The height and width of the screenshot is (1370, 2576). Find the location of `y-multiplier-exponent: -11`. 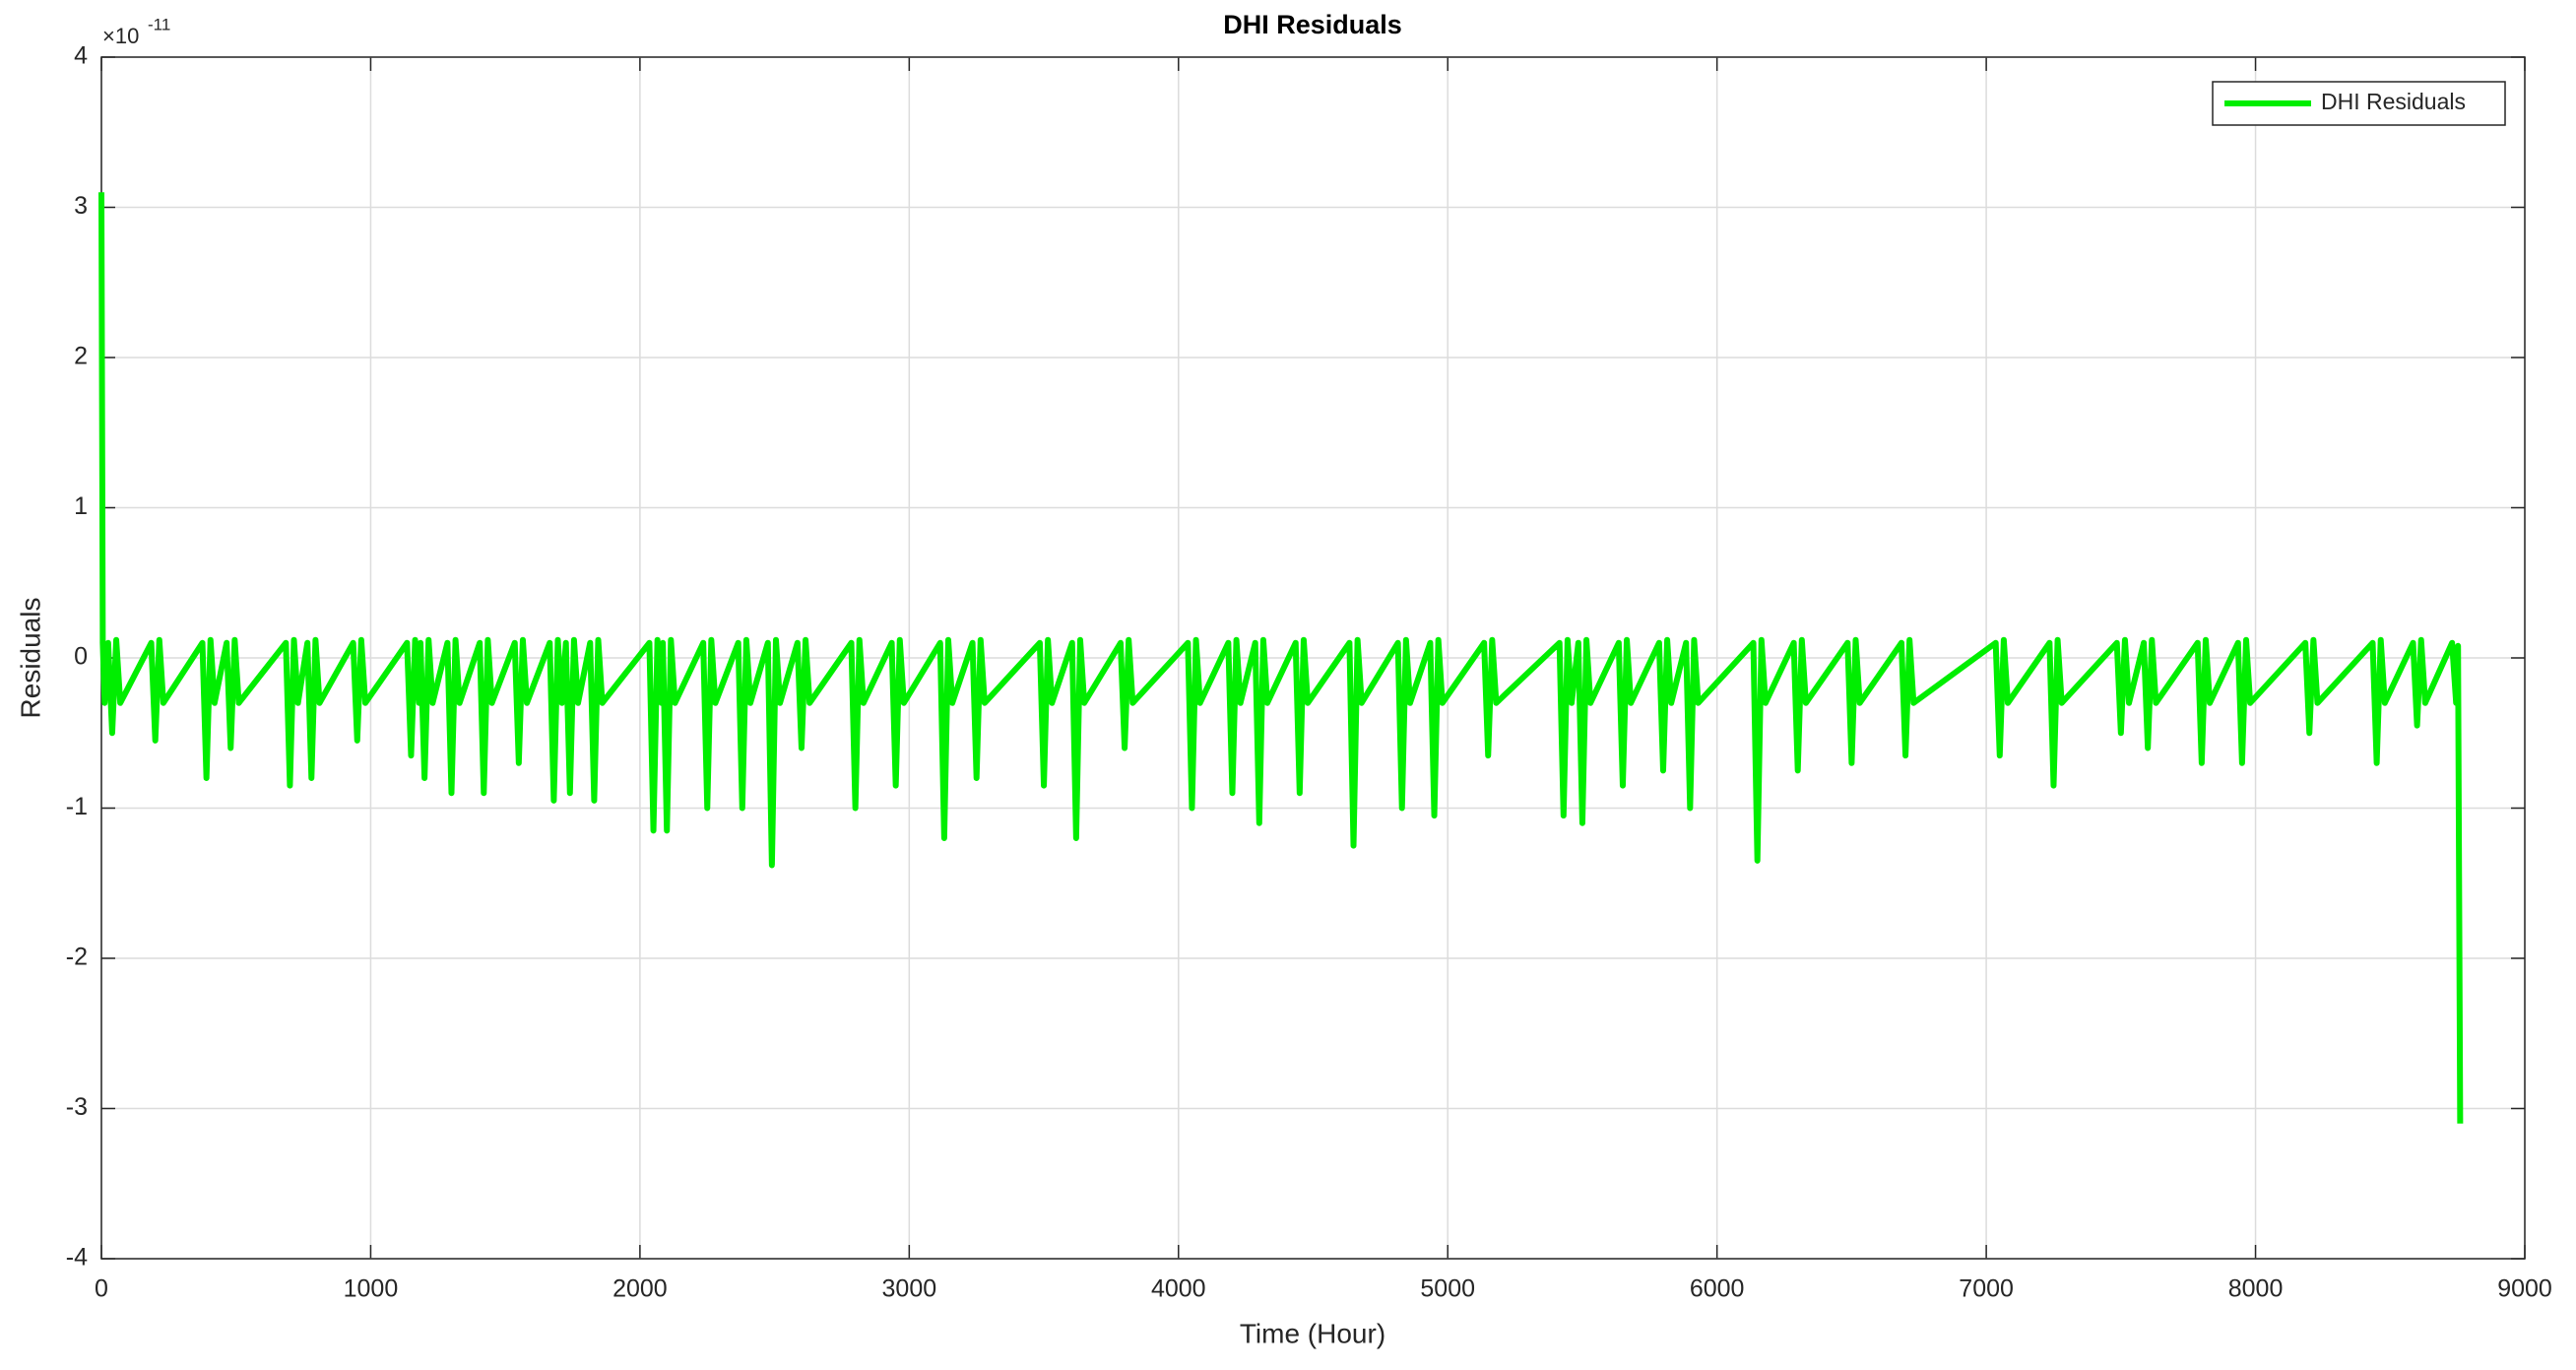

y-multiplier-exponent: -11 is located at coordinates (159, 24).